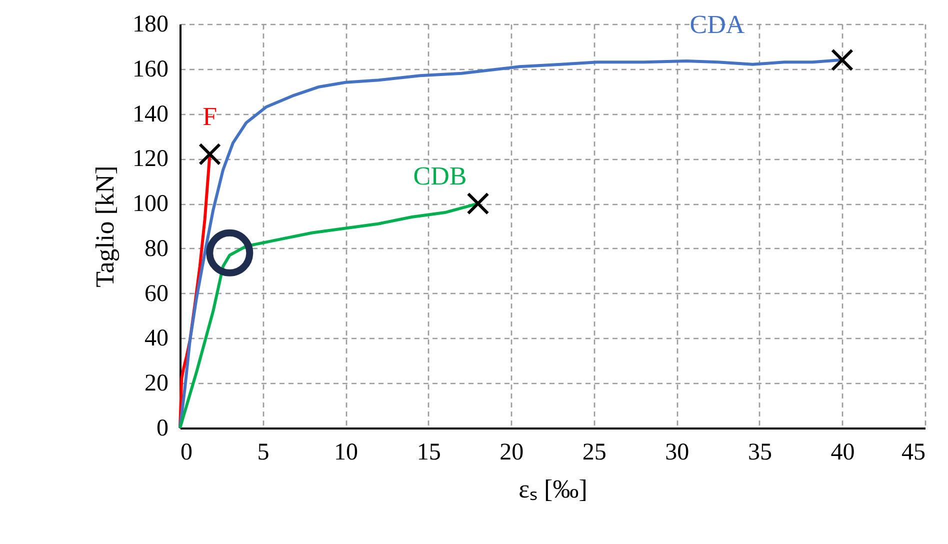  What do you see at coordinates (553, 489) in the screenshot?
I see `x-axis-title: εₛ [‰]` at bounding box center [553, 489].